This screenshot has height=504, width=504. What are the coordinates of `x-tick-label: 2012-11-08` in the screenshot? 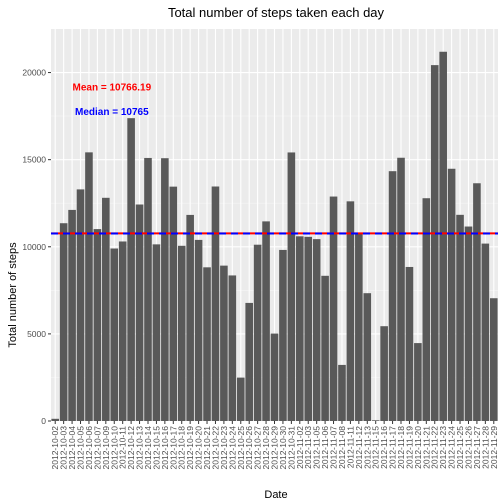 It's located at (342, 447).